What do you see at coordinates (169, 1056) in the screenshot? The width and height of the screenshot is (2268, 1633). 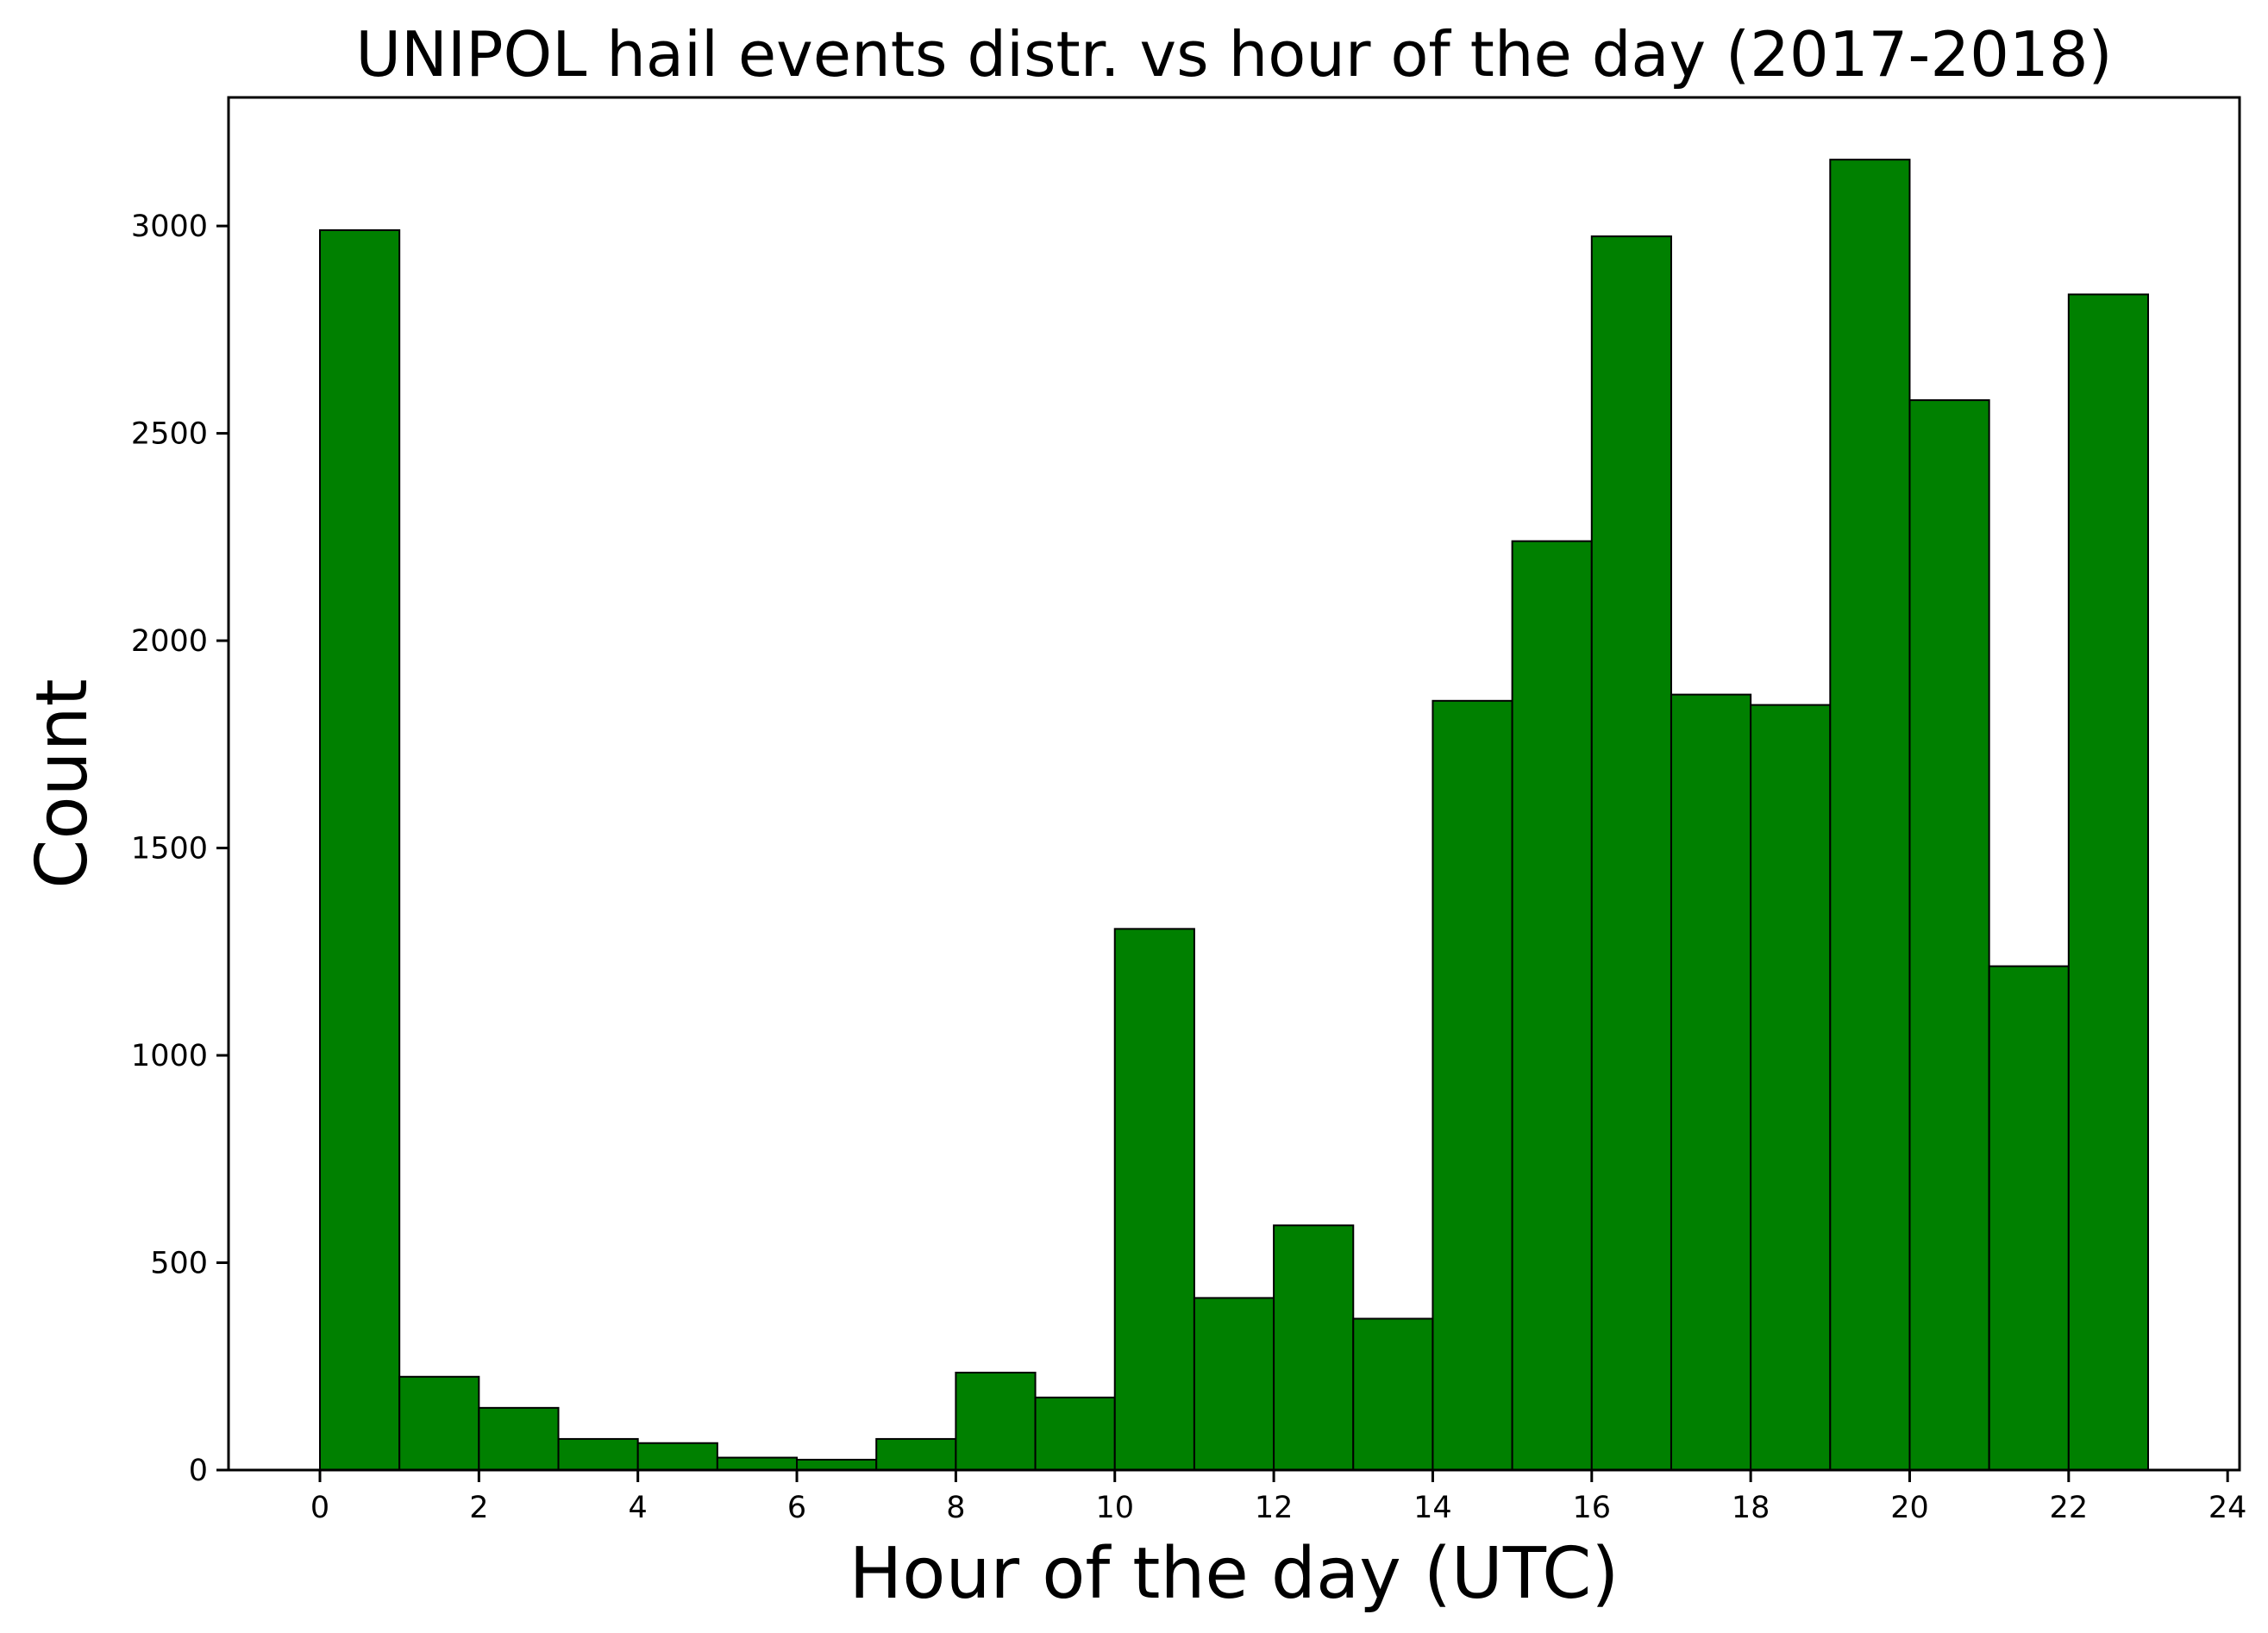 I see `y-tick-label: 1000` at bounding box center [169, 1056].